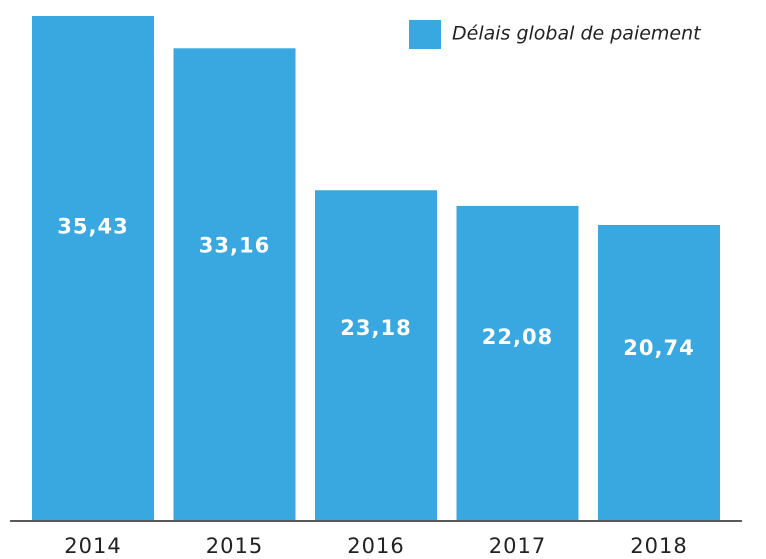 The image size is (766, 559). I want to click on x-tick-label: 2016, so click(375, 546).